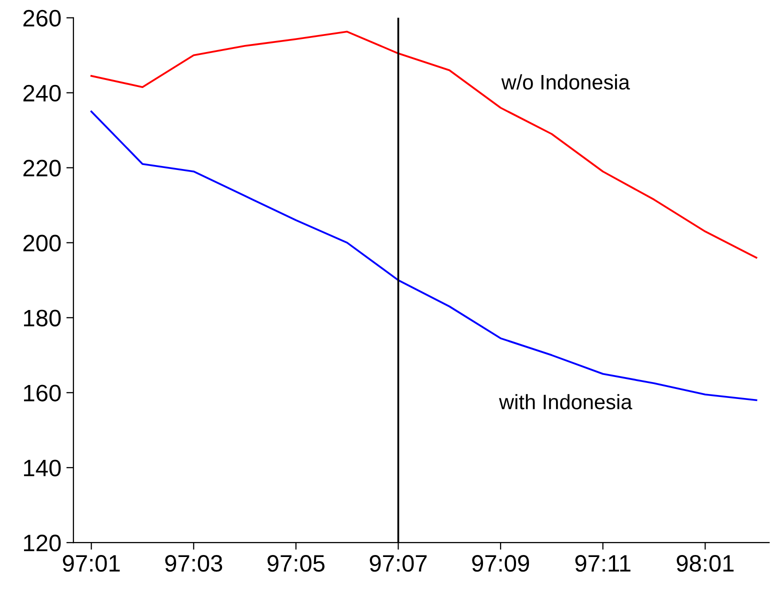 The width and height of the screenshot is (773, 593). What do you see at coordinates (42, 243) in the screenshot?
I see `y-tick-label: 200` at bounding box center [42, 243].